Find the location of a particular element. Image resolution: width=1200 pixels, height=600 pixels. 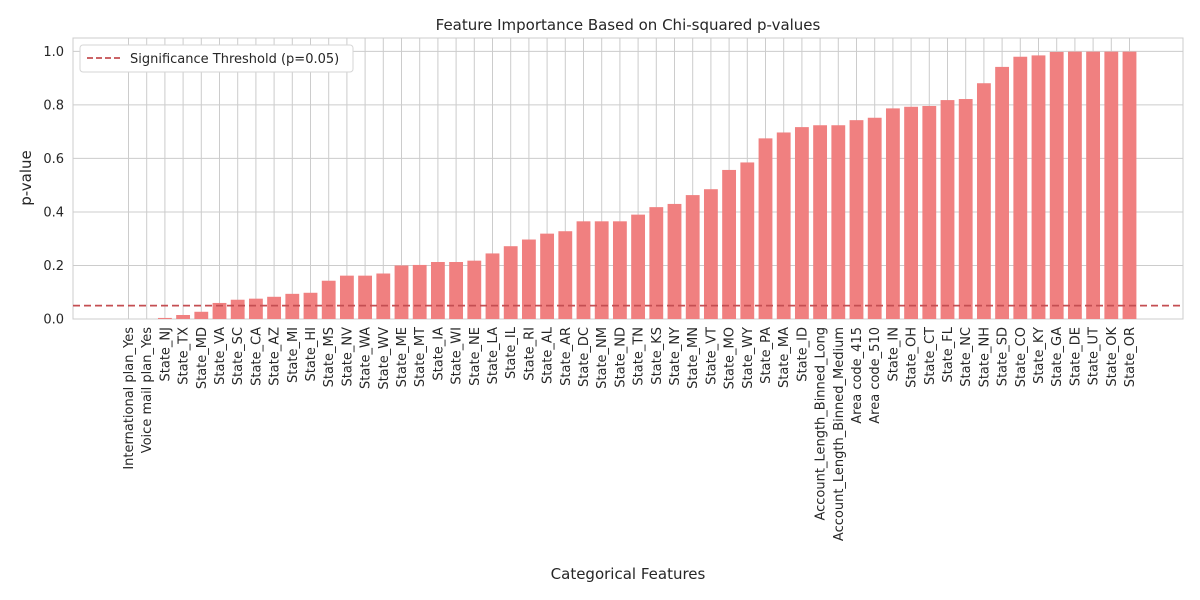

x-tick-label: State_KY is located at coordinates (1039, 355).